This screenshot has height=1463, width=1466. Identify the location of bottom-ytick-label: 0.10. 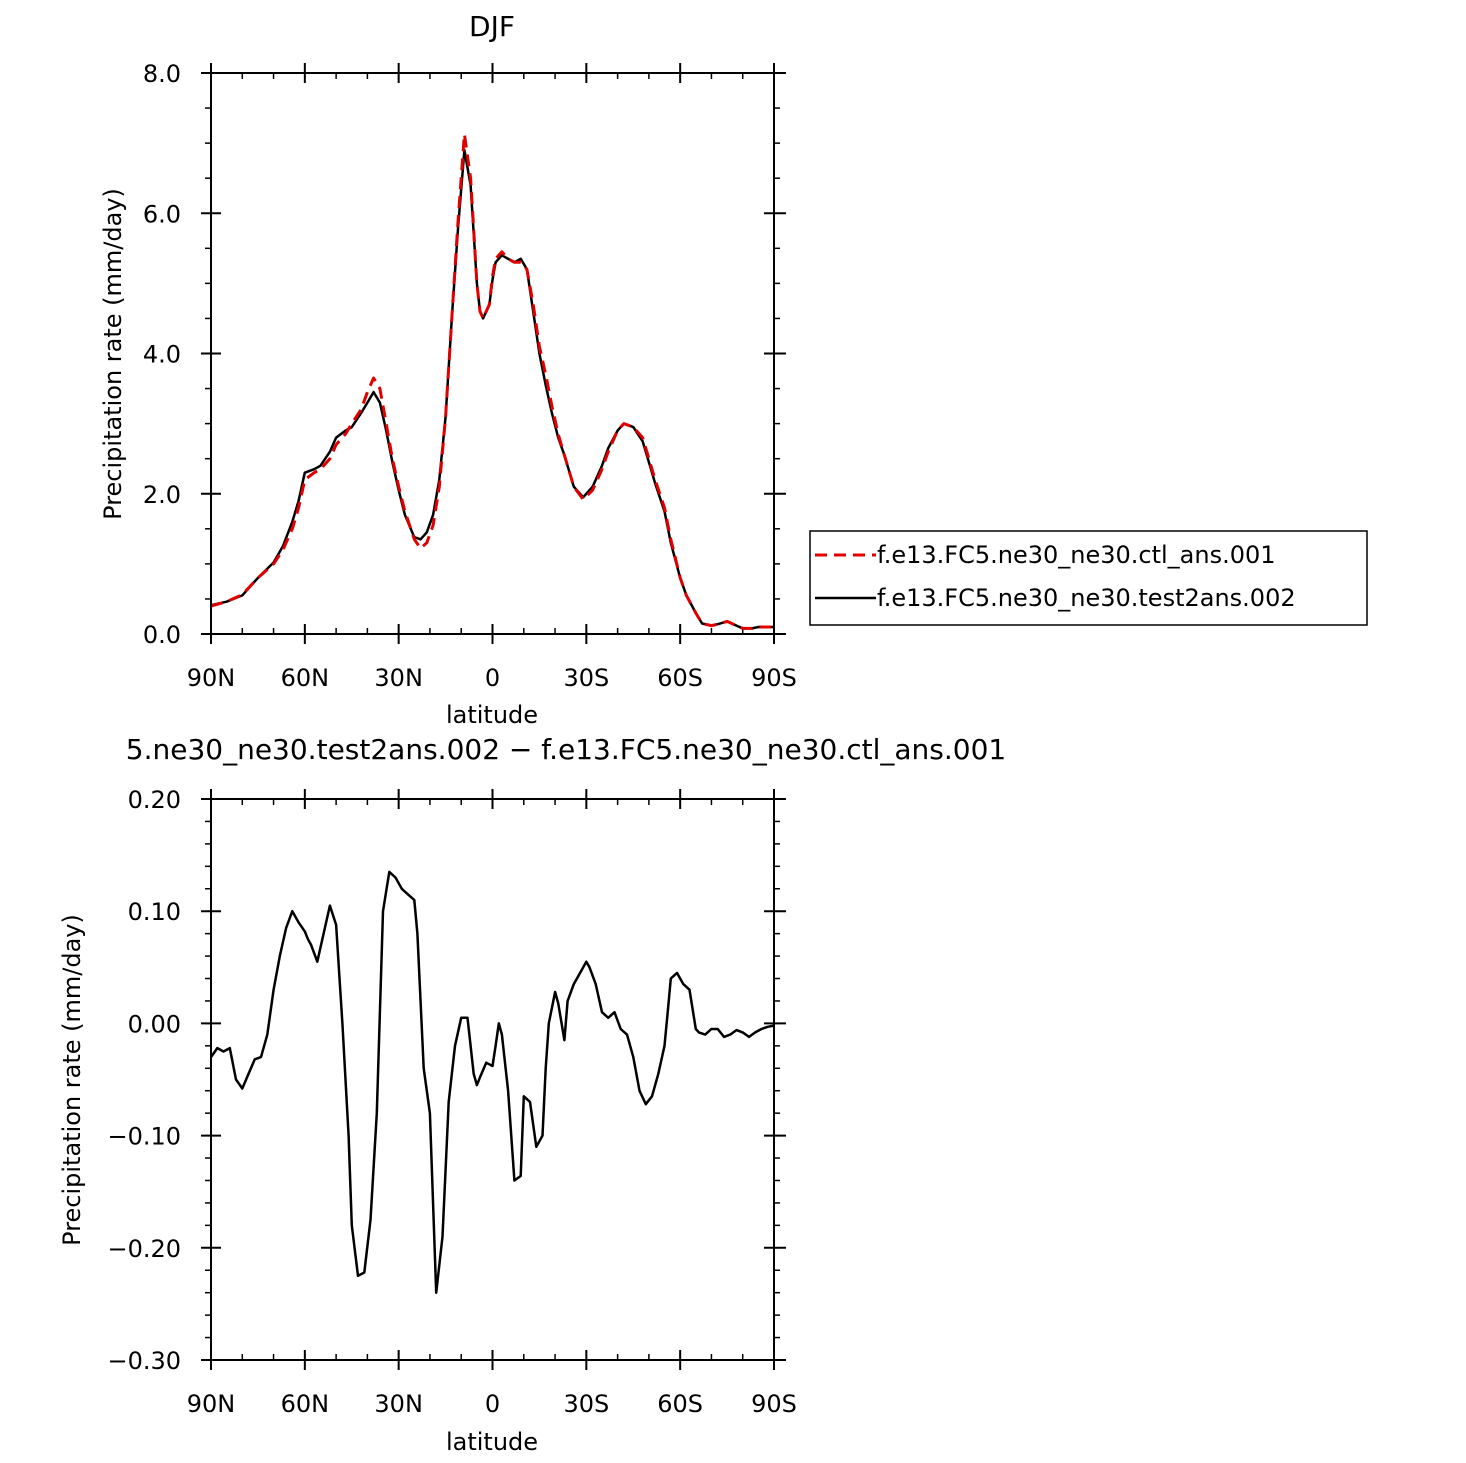
(154, 912).